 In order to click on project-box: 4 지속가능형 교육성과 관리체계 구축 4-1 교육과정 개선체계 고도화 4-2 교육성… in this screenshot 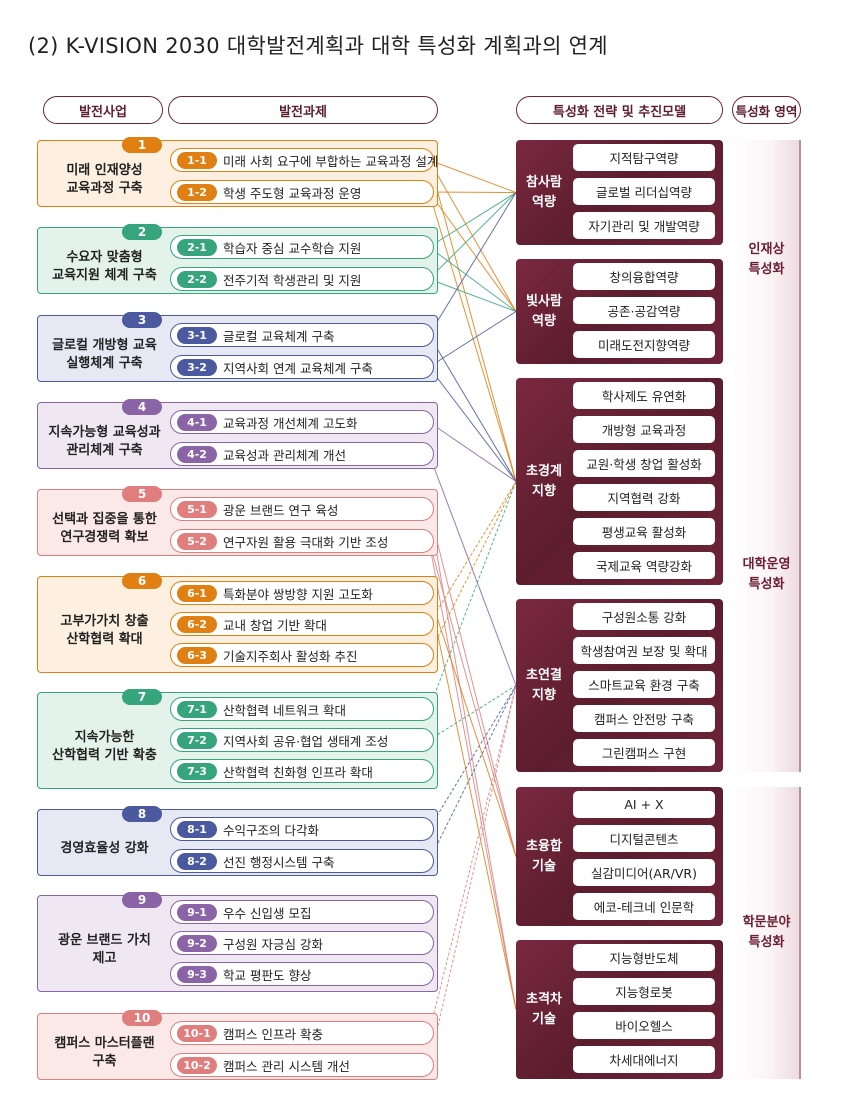, I will do `click(237, 434)`.